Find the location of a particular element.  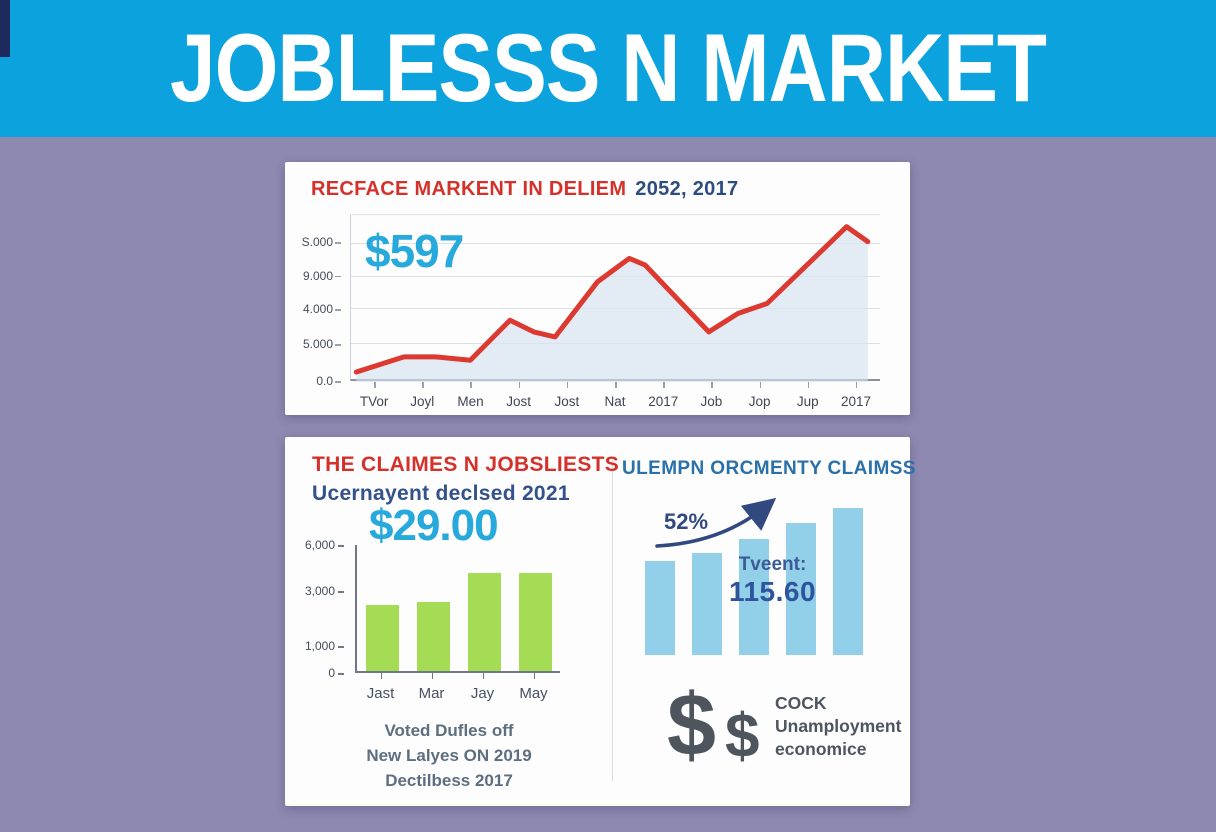

overlay-stat-label: Tveent: is located at coordinates (772, 564).